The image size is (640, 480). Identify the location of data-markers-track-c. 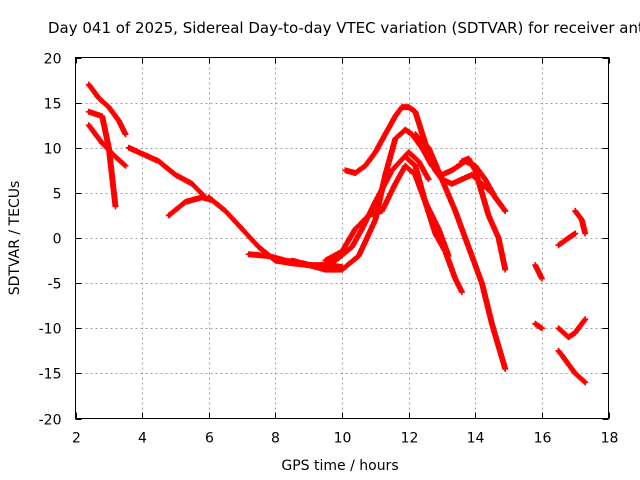
(107, 145).